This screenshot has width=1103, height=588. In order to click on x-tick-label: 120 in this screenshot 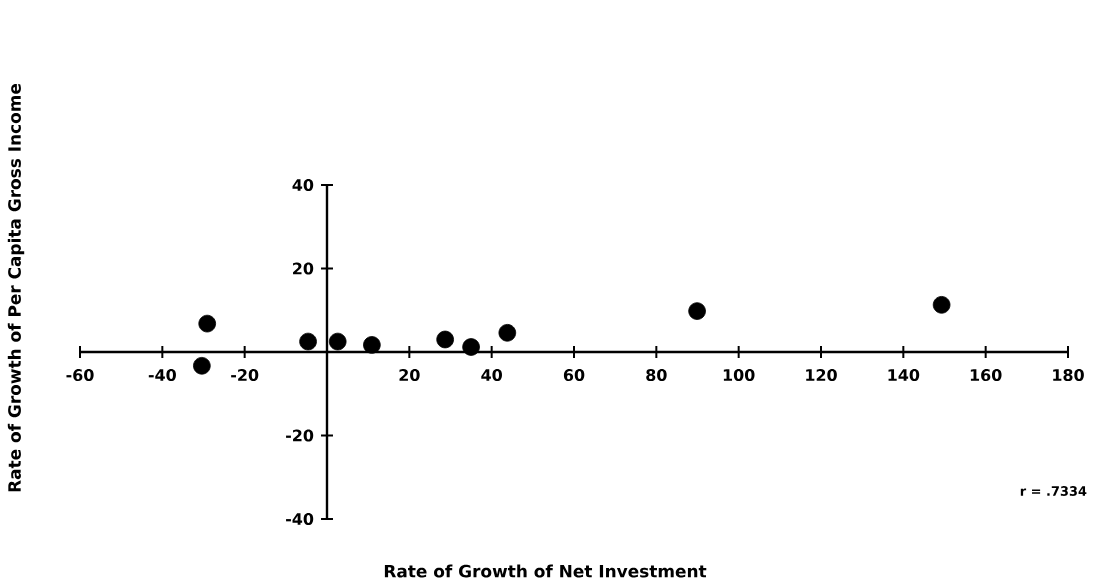, I will do `click(821, 375)`.